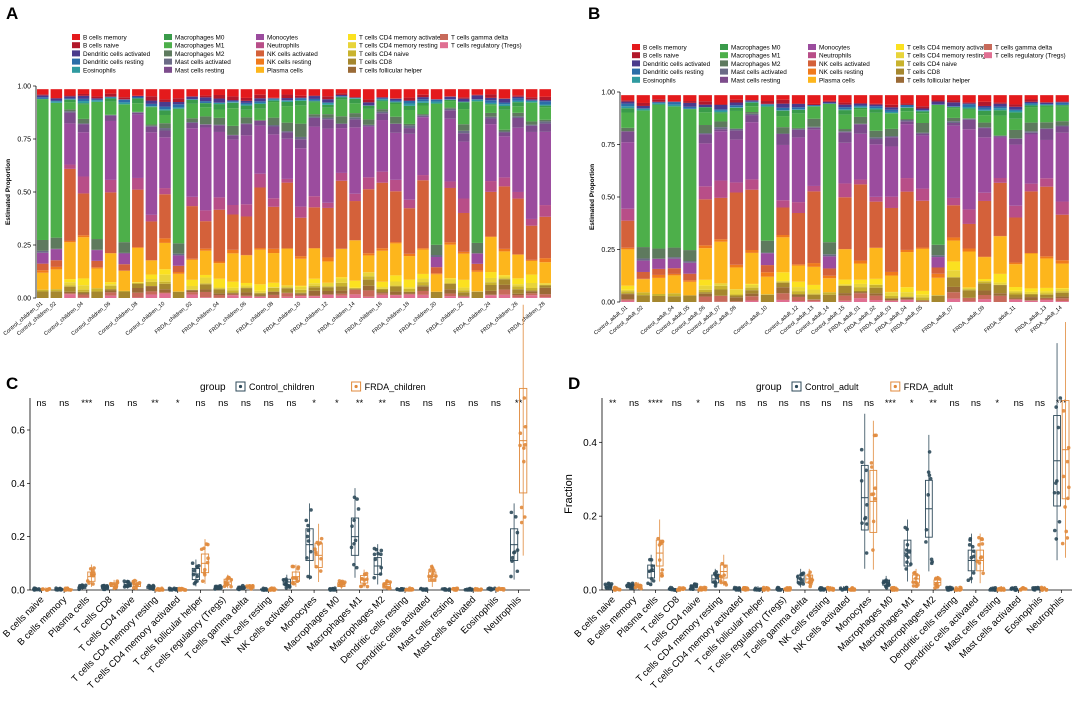 The width and height of the screenshot is (1084, 708). Describe the element at coordinates (890, 403) in the screenshot. I see `significance-label: ***` at that location.